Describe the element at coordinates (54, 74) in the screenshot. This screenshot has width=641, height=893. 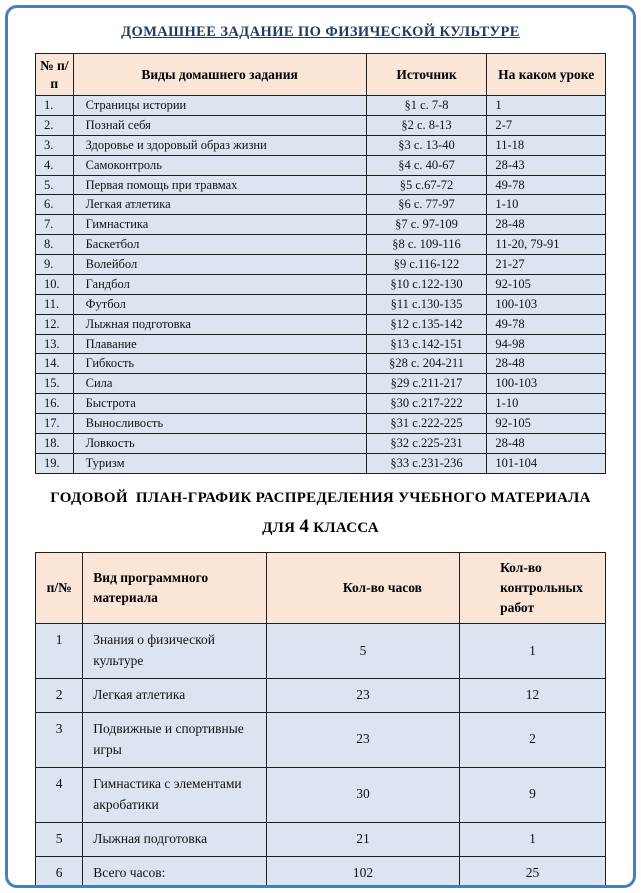
I see `homework-col-header-num: № п/п` at that location.